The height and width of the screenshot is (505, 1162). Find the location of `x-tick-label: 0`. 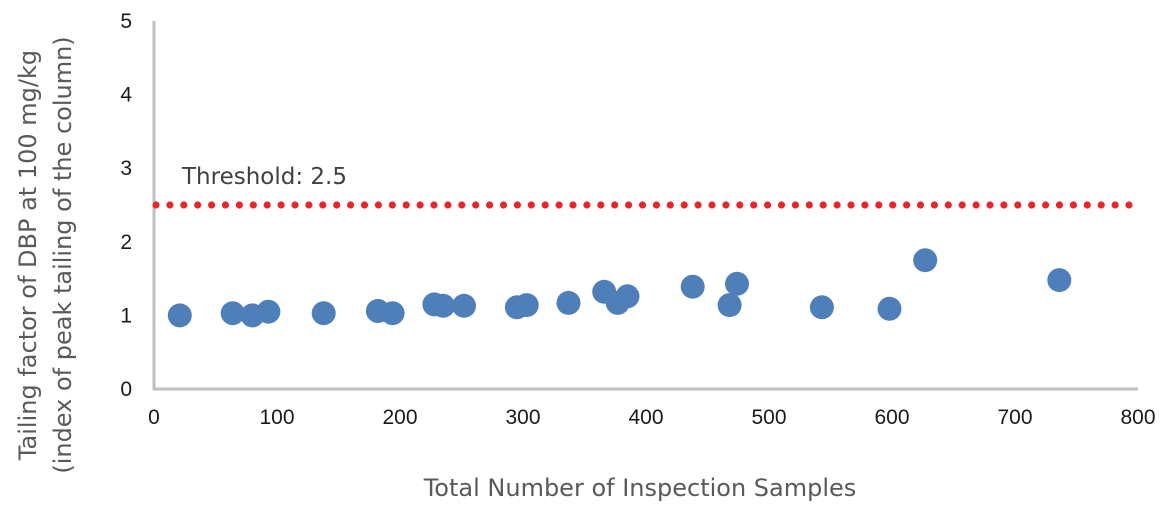

x-tick-label: 0 is located at coordinates (154, 417).